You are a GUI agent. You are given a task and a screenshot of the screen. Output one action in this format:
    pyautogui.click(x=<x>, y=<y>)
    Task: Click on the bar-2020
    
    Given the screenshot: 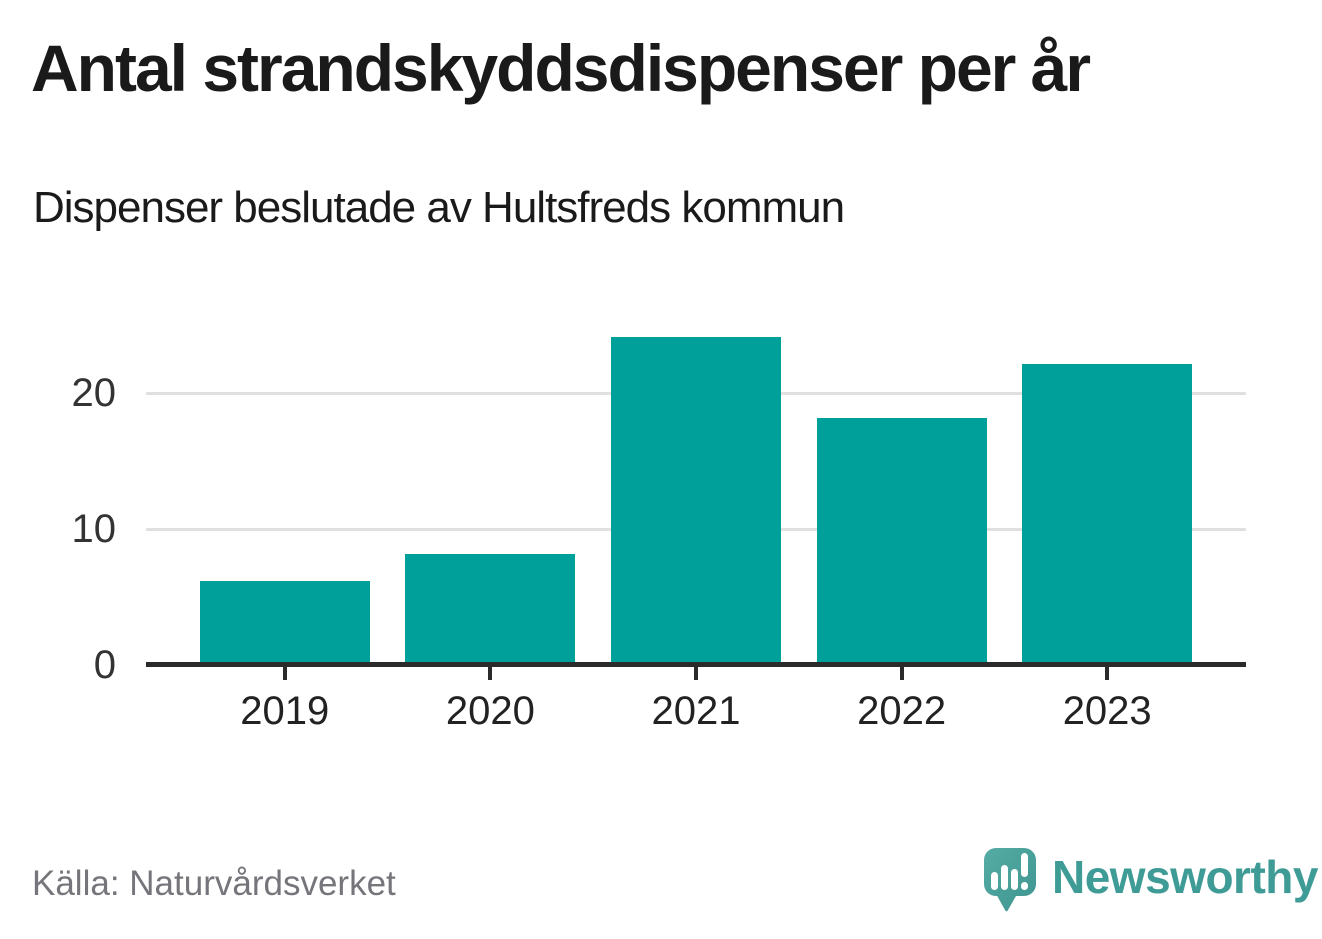 What is the action you would take?
    pyautogui.click(x=490, y=608)
    